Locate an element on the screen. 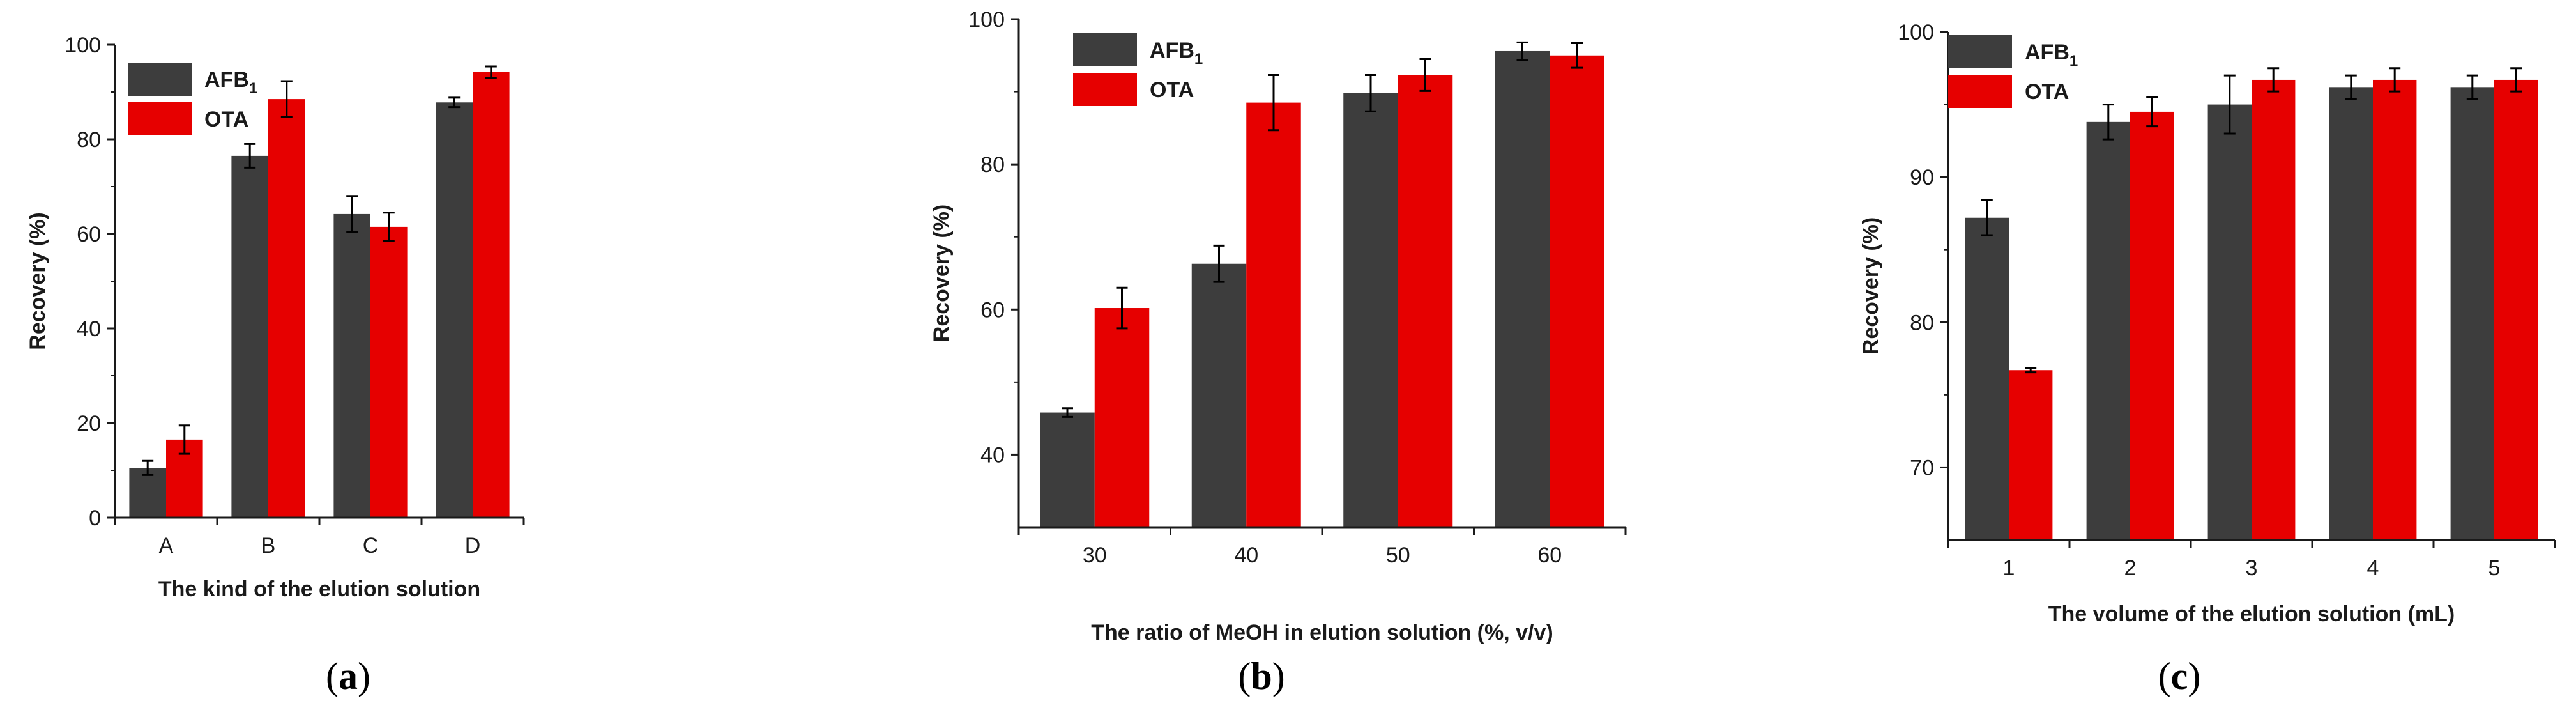 The image size is (2576, 710). error-bar-ota-c is located at coordinates (389, 227).